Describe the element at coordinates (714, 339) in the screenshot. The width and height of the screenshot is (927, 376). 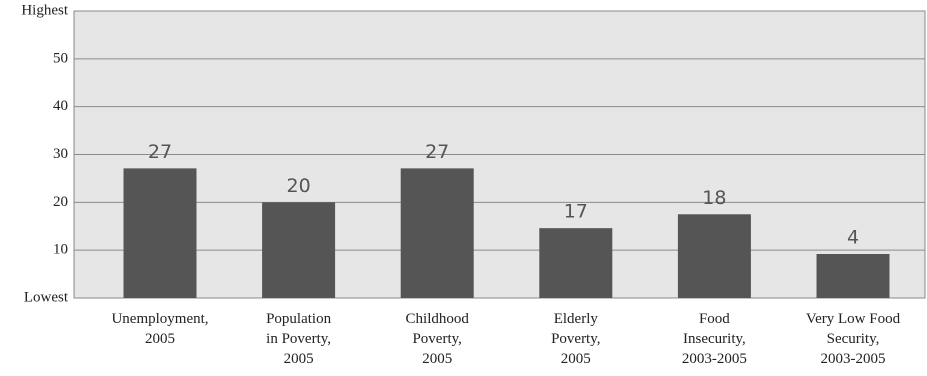
I see `x-tick-label: Food Insecurity, 2003-2005` at that location.